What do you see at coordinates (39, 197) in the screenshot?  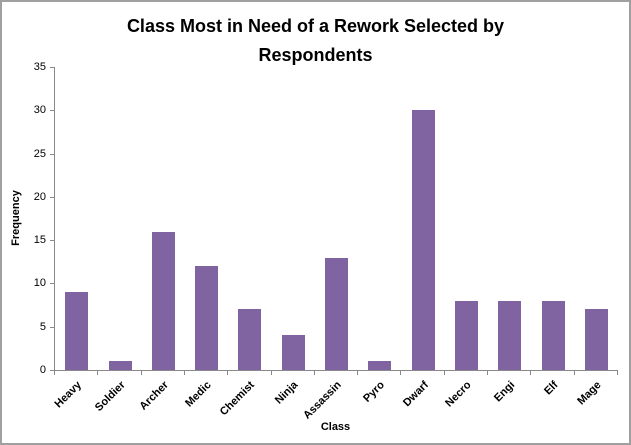 I see `y-tick-label: 20` at bounding box center [39, 197].